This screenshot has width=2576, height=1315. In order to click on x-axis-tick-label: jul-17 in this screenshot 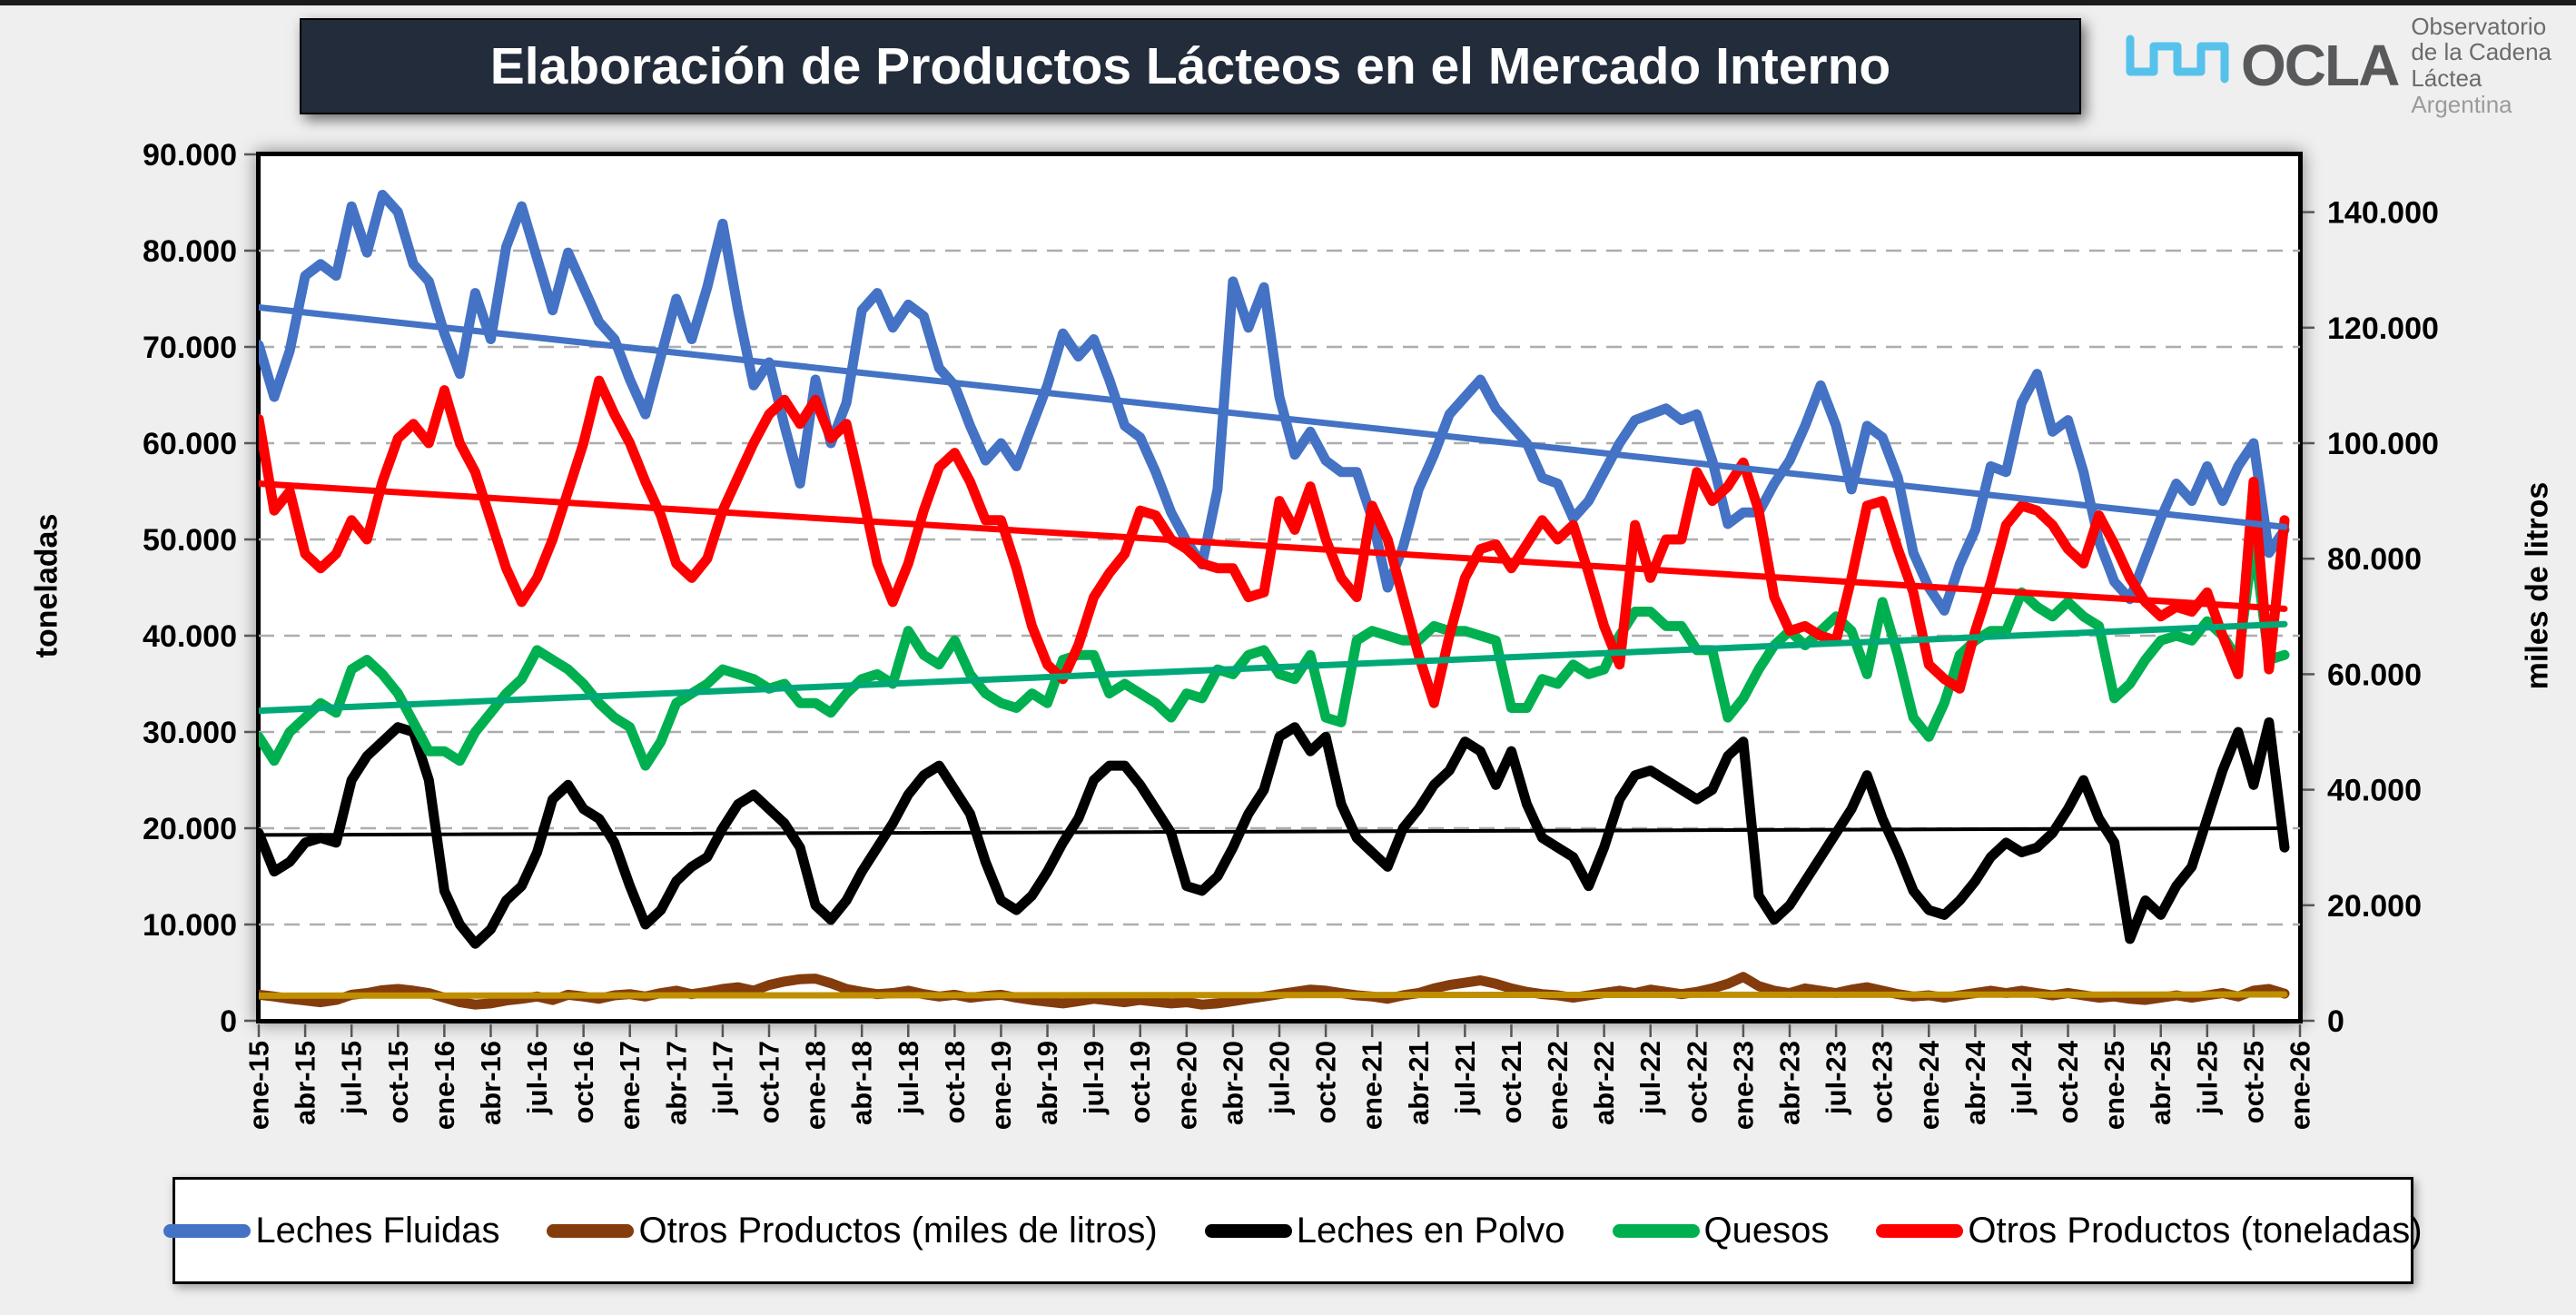, I will do `click(722, 1078)`.